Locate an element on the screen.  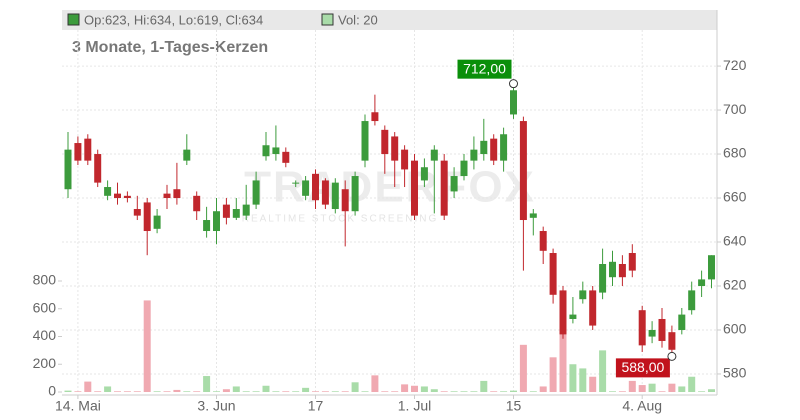
y-tick-label: 660 is located at coordinates (735, 197).